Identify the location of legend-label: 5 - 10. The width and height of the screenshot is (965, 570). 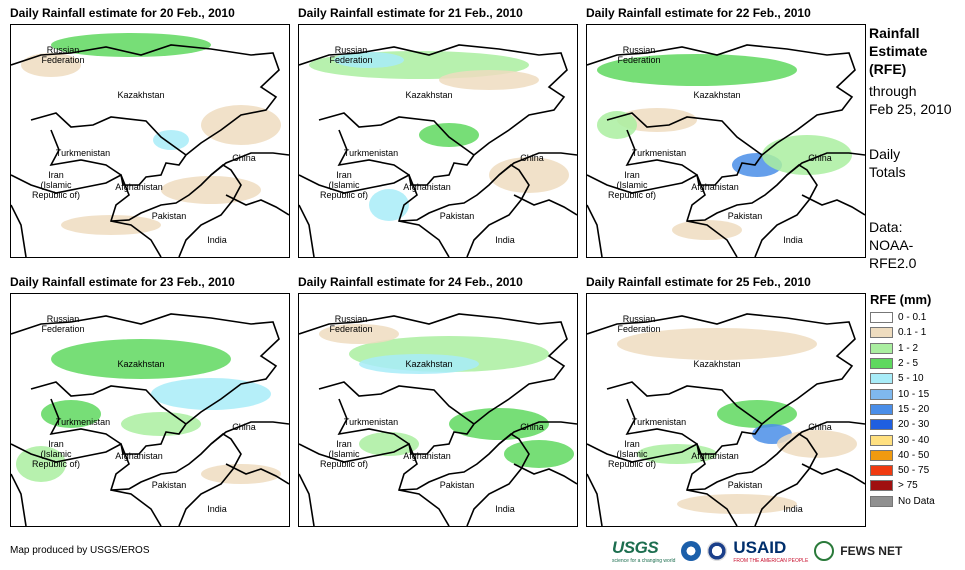
(911, 379).